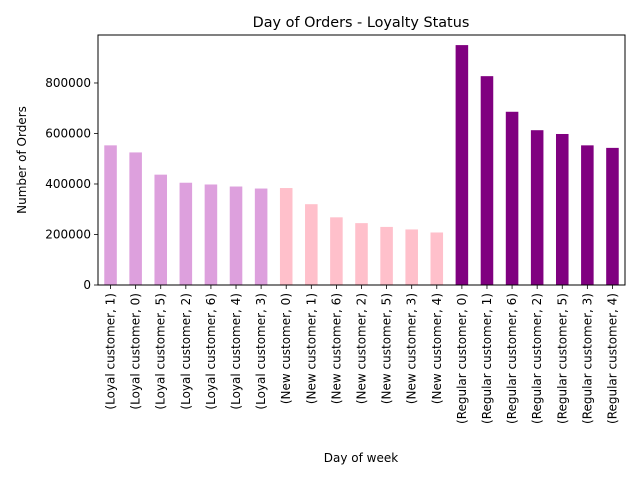  What do you see at coordinates (437, 348) in the screenshot?
I see `x-tick-label: (New customer, 4)` at bounding box center [437, 348].